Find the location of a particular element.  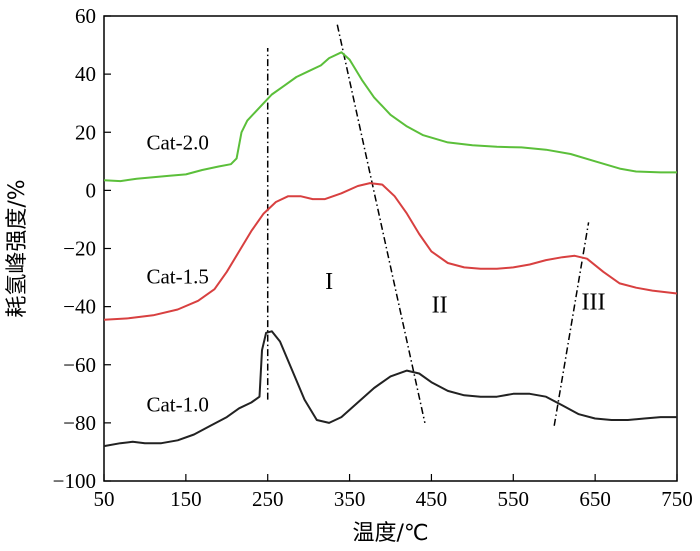

y-axis-title: 耗氢峰强度/% is located at coordinates (17, 248).